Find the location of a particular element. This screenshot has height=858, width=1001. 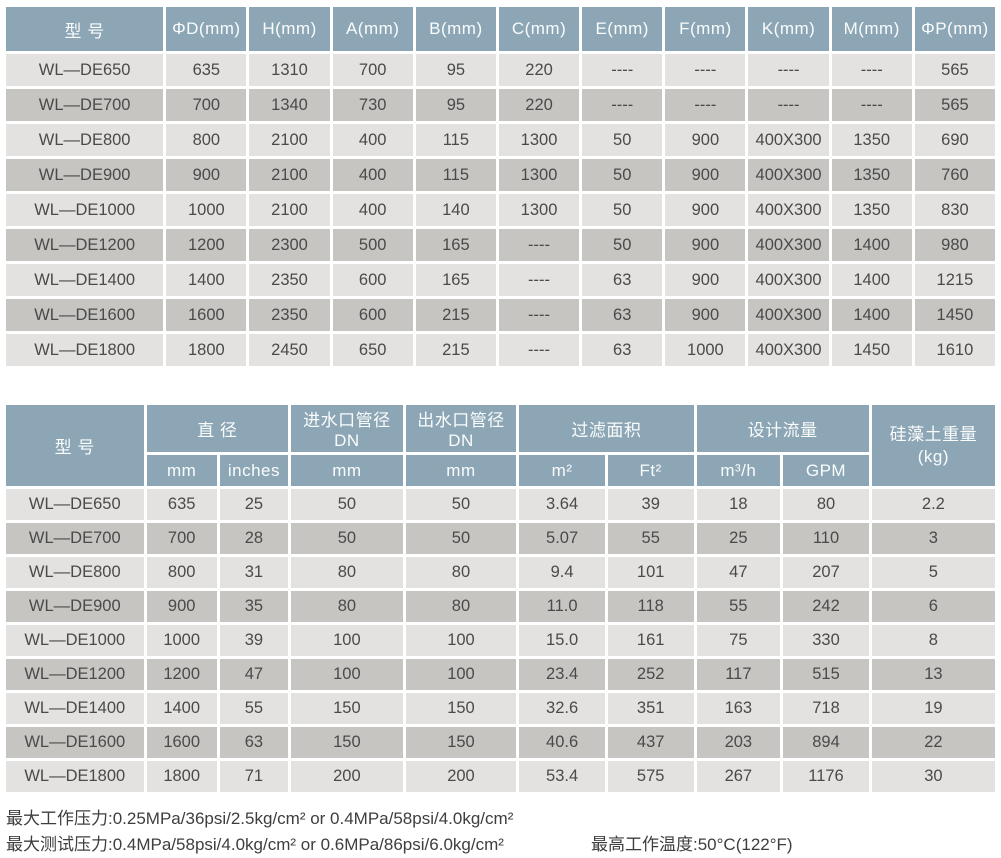

value-cell: 31 is located at coordinates (254, 572).